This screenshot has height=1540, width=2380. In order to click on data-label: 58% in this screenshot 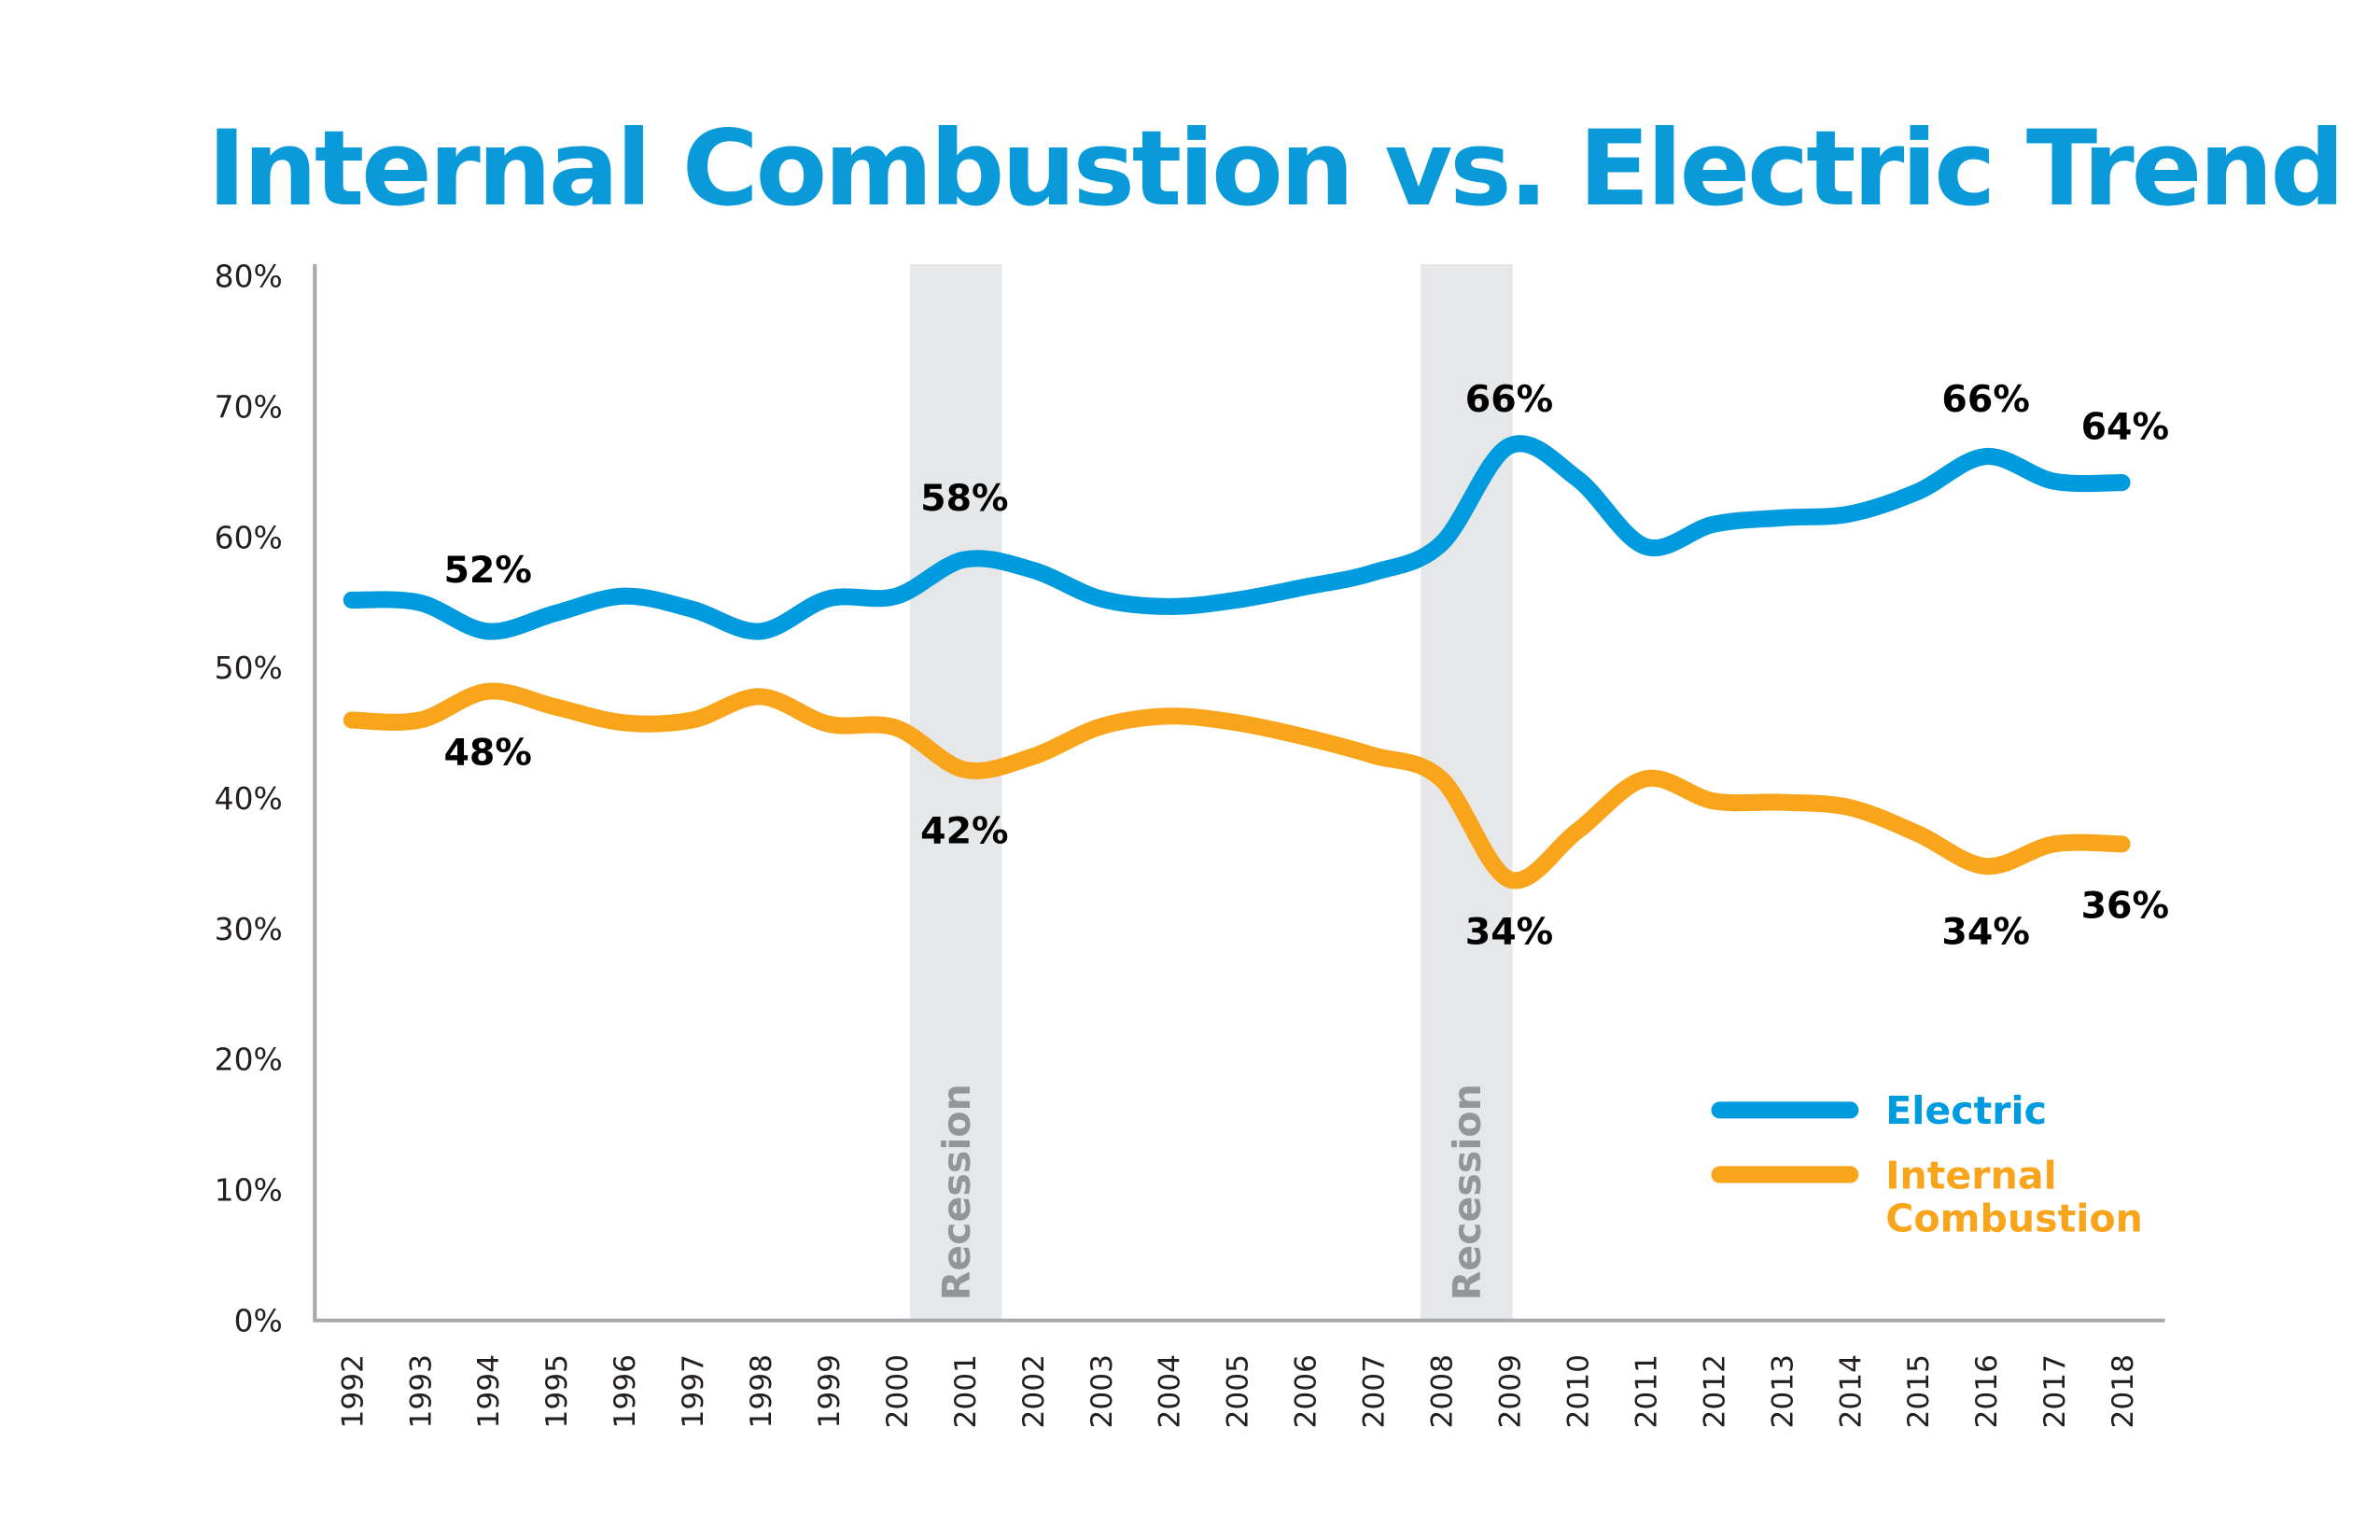, I will do `click(964, 499)`.